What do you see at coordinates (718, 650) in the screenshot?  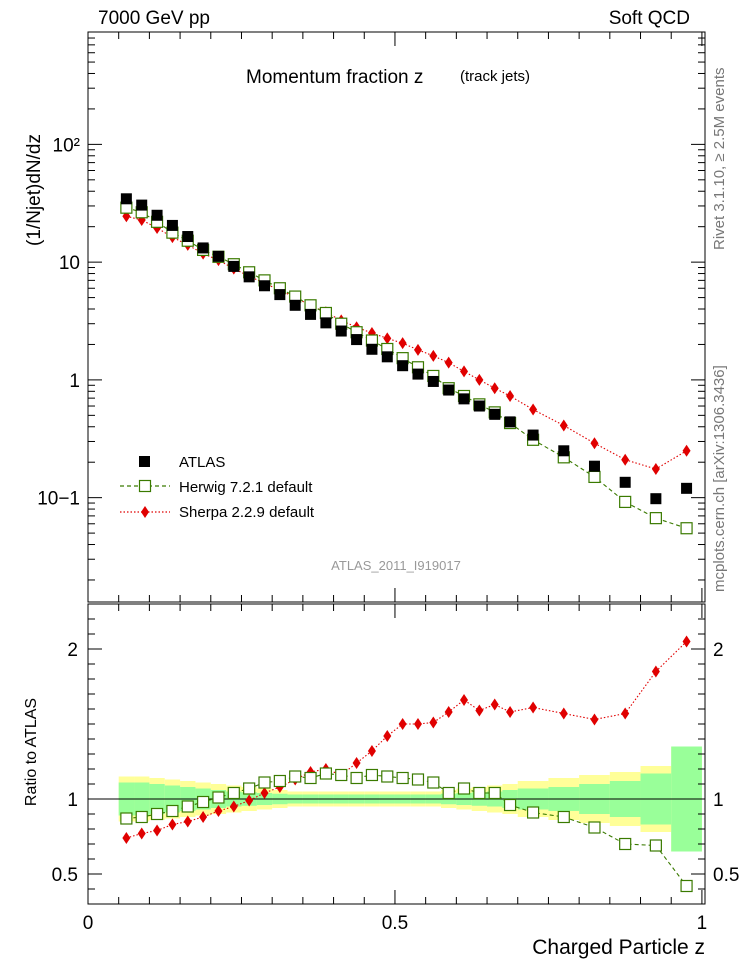 I see `ratio-y-tick-label-right: 2` at bounding box center [718, 650].